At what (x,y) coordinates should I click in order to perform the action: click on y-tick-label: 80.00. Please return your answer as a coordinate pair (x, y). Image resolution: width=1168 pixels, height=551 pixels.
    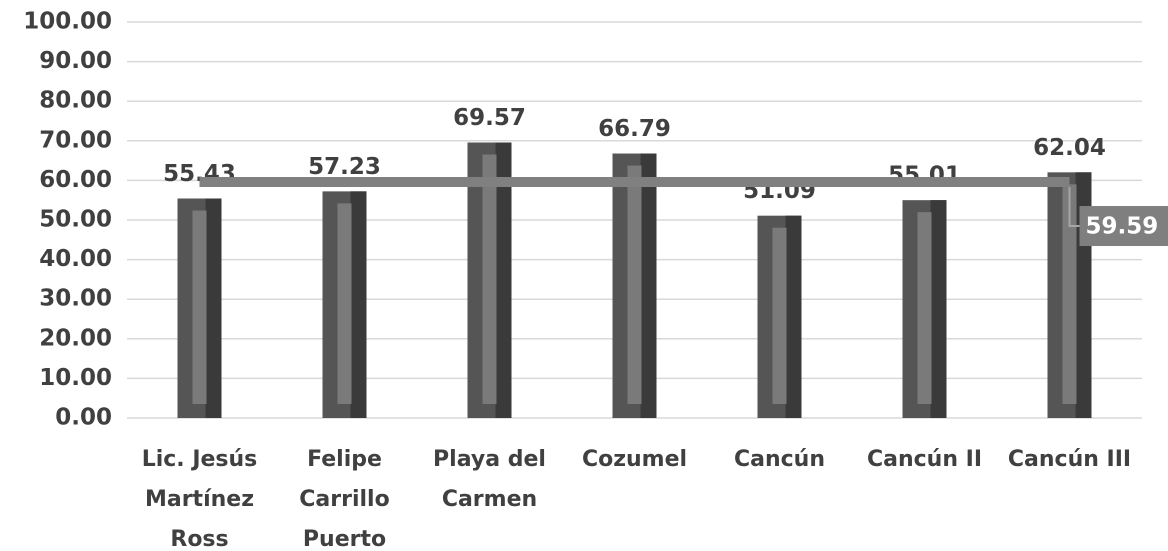
    Looking at the image, I should click on (75, 101).